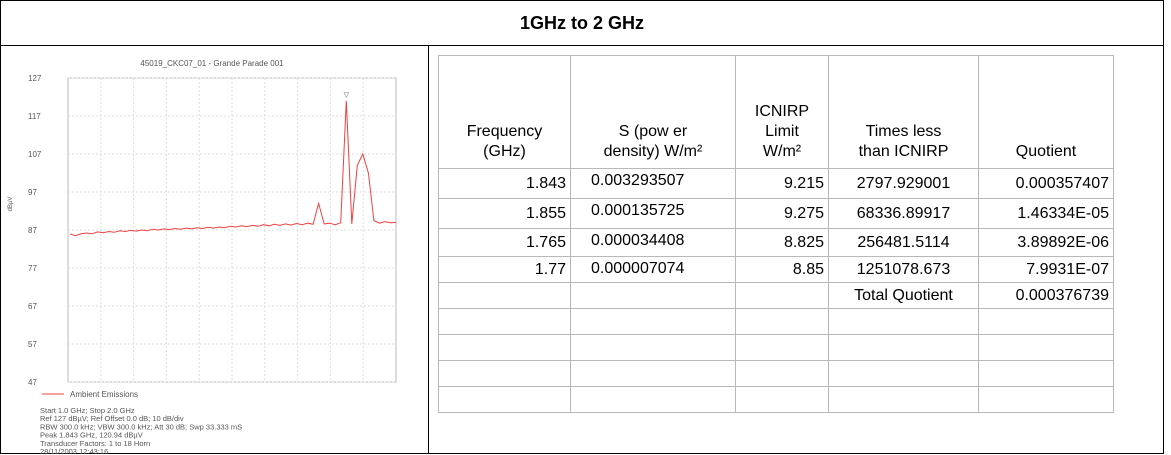 The width and height of the screenshot is (1171, 455). I want to click on chart-title: 45019_CKC07_01 - Grande Parade 001, so click(212, 63).